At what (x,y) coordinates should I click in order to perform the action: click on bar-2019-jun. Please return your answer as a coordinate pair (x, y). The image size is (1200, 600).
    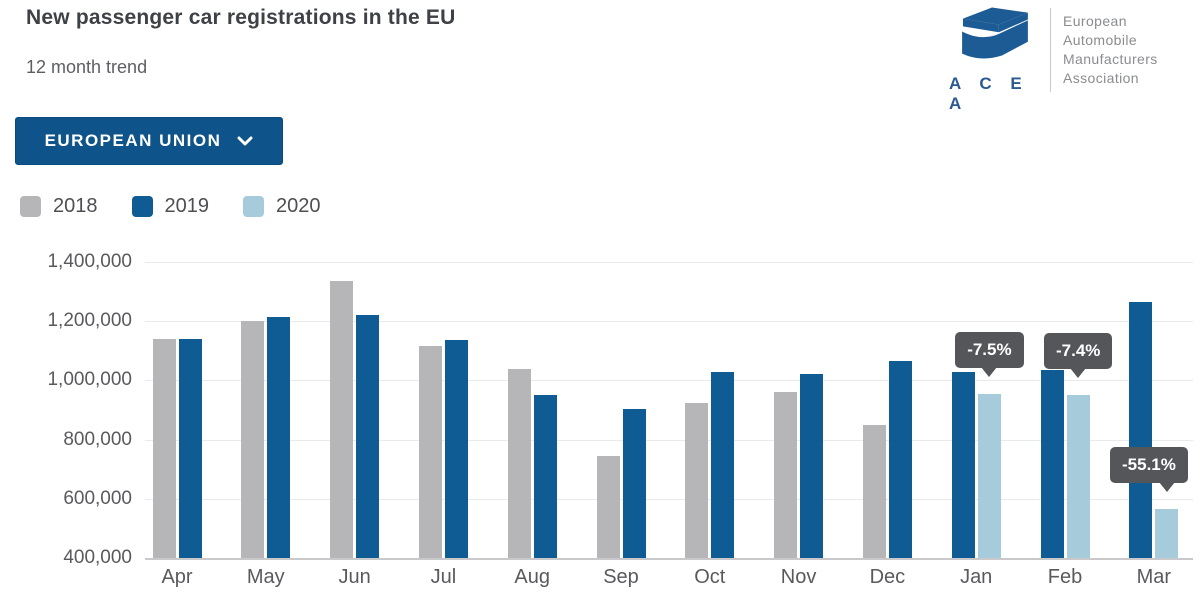
    Looking at the image, I should click on (368, 436).